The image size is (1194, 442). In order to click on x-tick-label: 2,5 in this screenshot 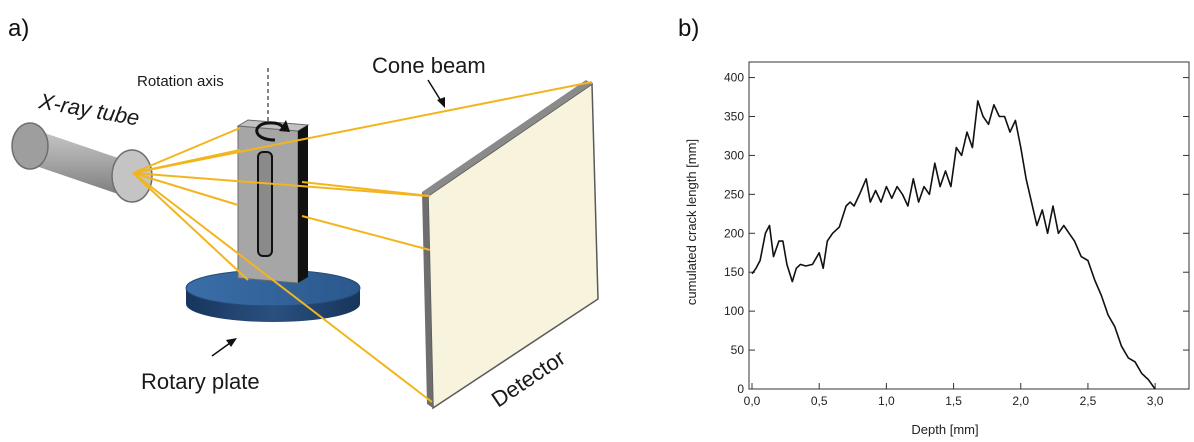, I will do `click(1088, 401)`.